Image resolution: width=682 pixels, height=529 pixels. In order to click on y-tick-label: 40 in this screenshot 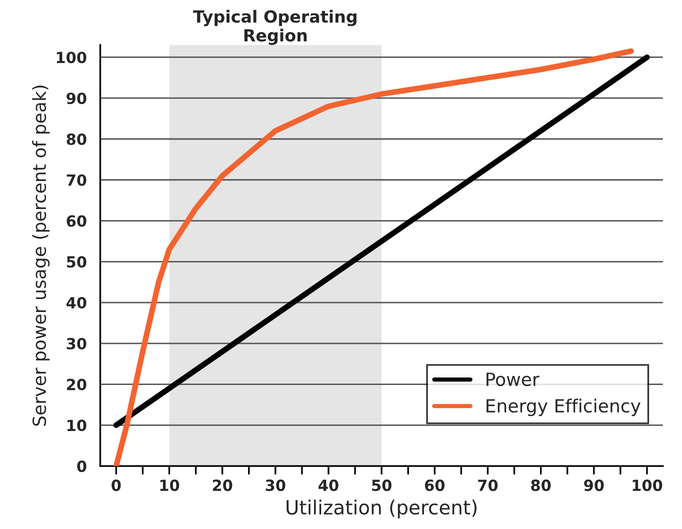, I will do `click(76, 302)`.